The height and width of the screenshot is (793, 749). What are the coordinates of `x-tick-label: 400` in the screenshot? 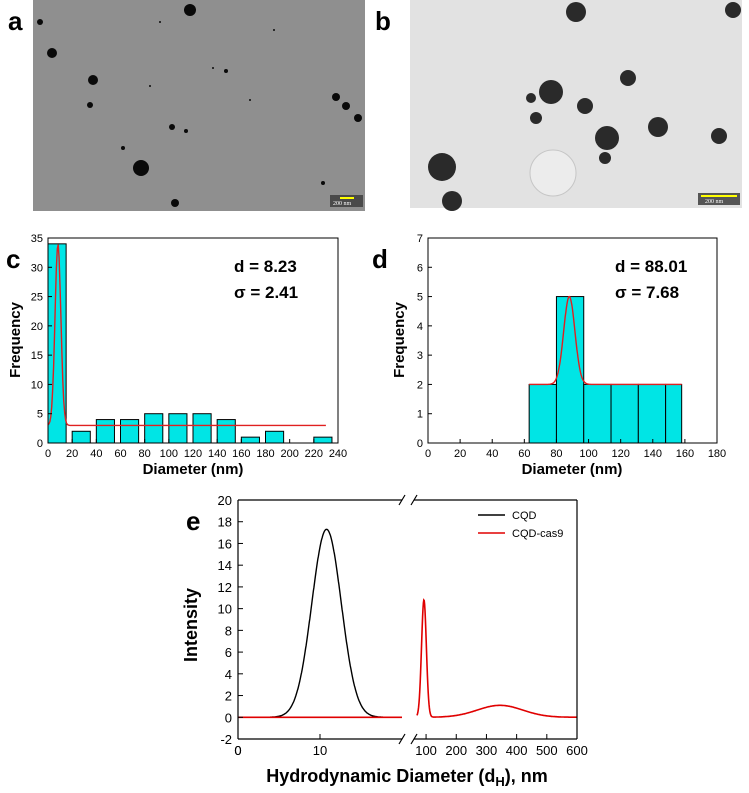 It's located at (517, 750).